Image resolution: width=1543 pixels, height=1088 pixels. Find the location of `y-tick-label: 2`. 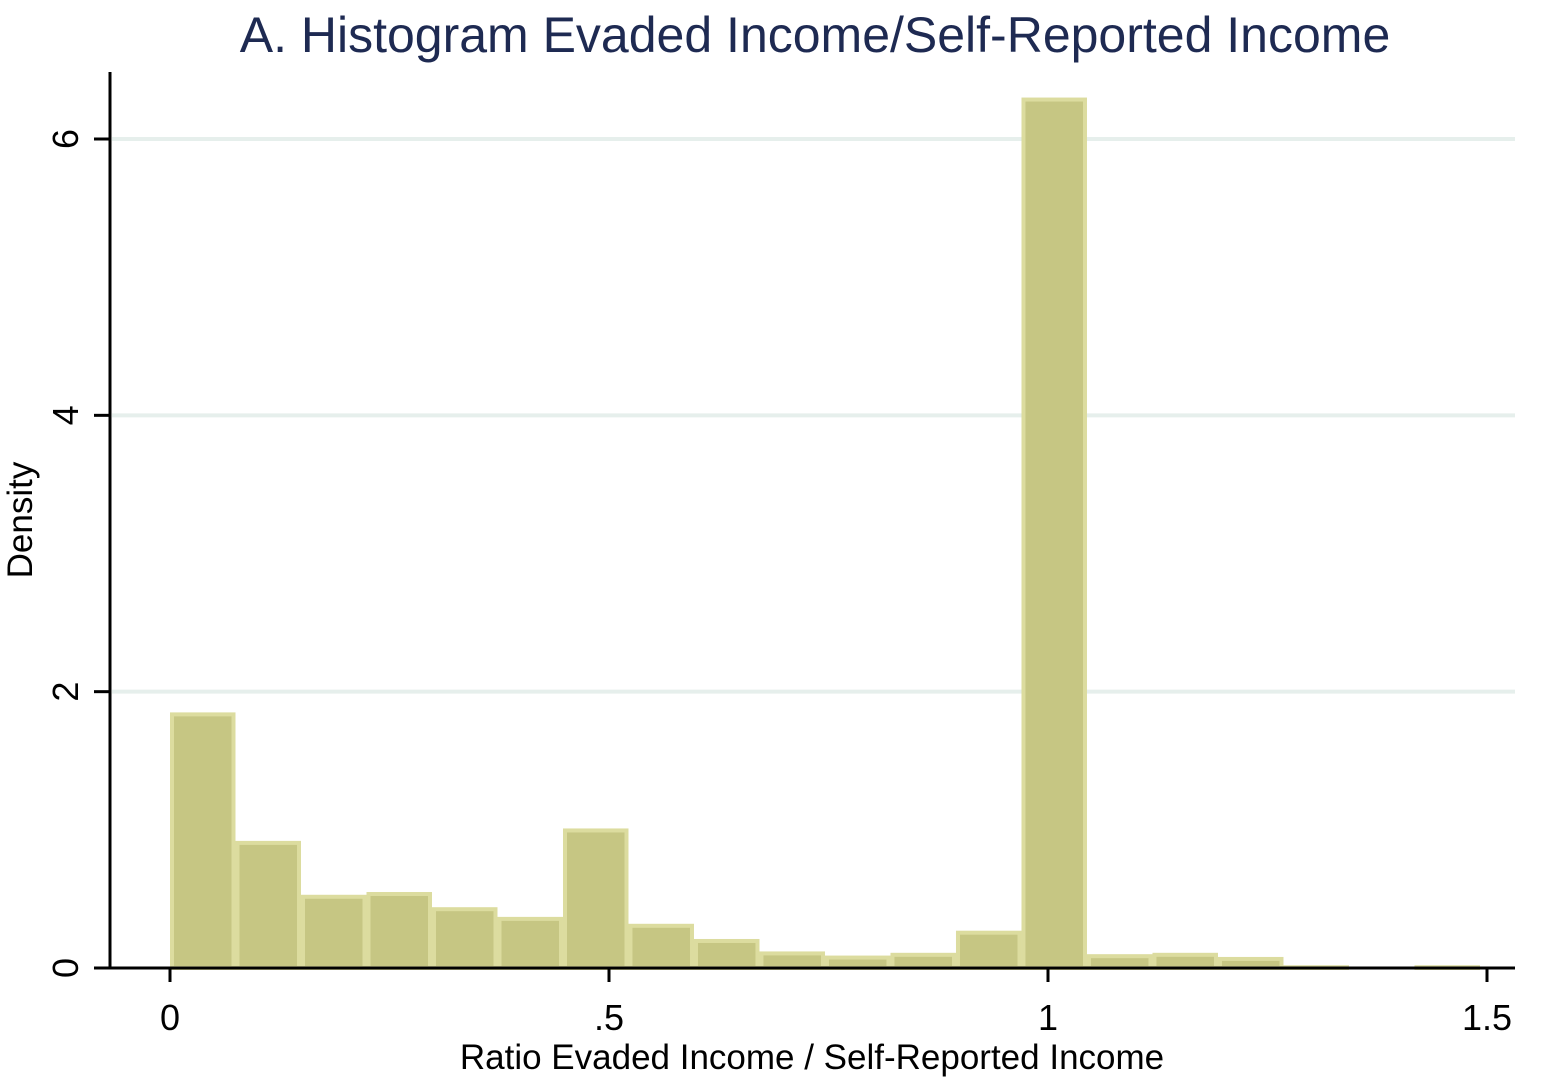

y-tick-label: 2 is located at coordinates (65, 692).